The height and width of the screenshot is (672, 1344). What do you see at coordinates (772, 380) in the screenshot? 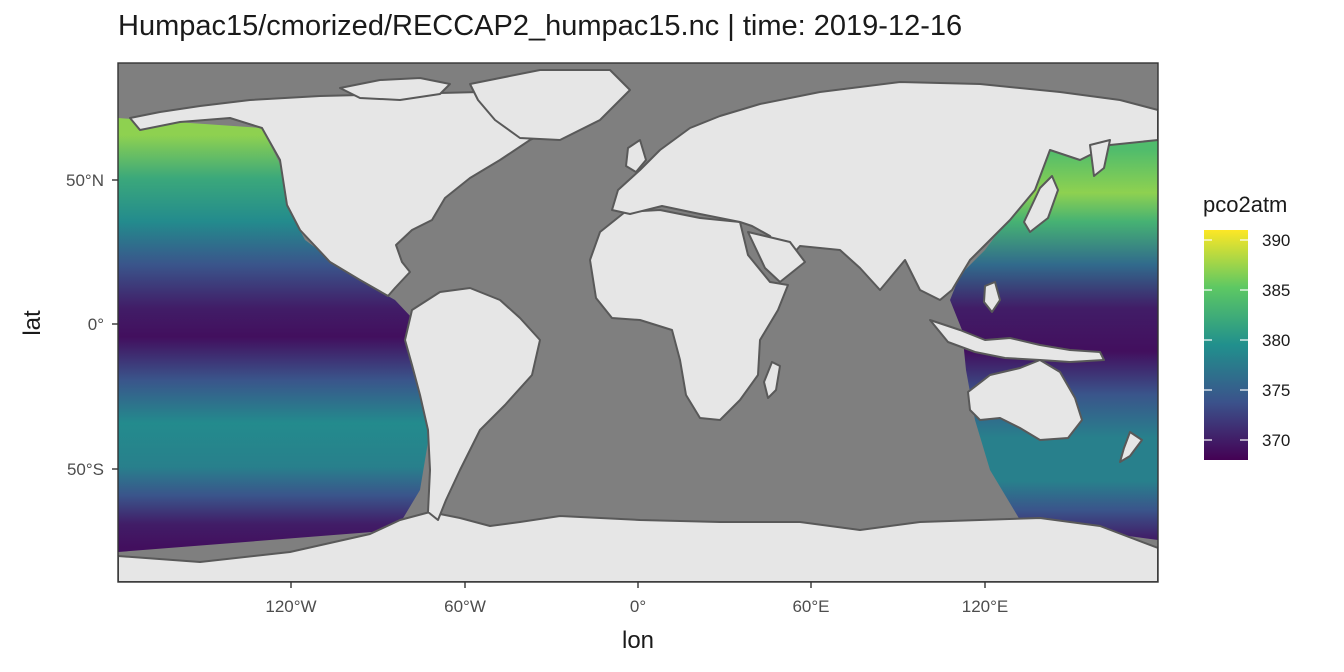
I see `madagascar-landmass` at bounding box center [772, 380].